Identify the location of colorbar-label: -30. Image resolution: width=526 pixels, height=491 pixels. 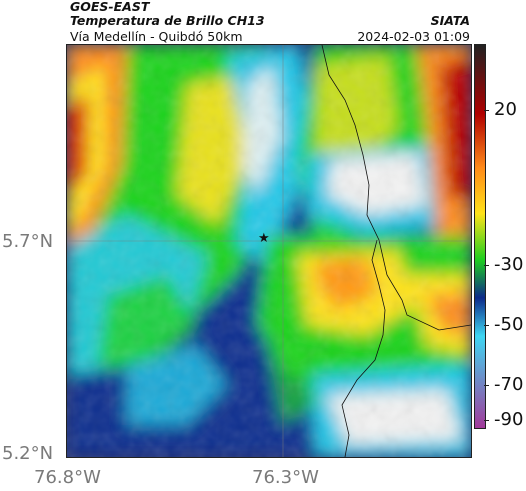
(509, 264).